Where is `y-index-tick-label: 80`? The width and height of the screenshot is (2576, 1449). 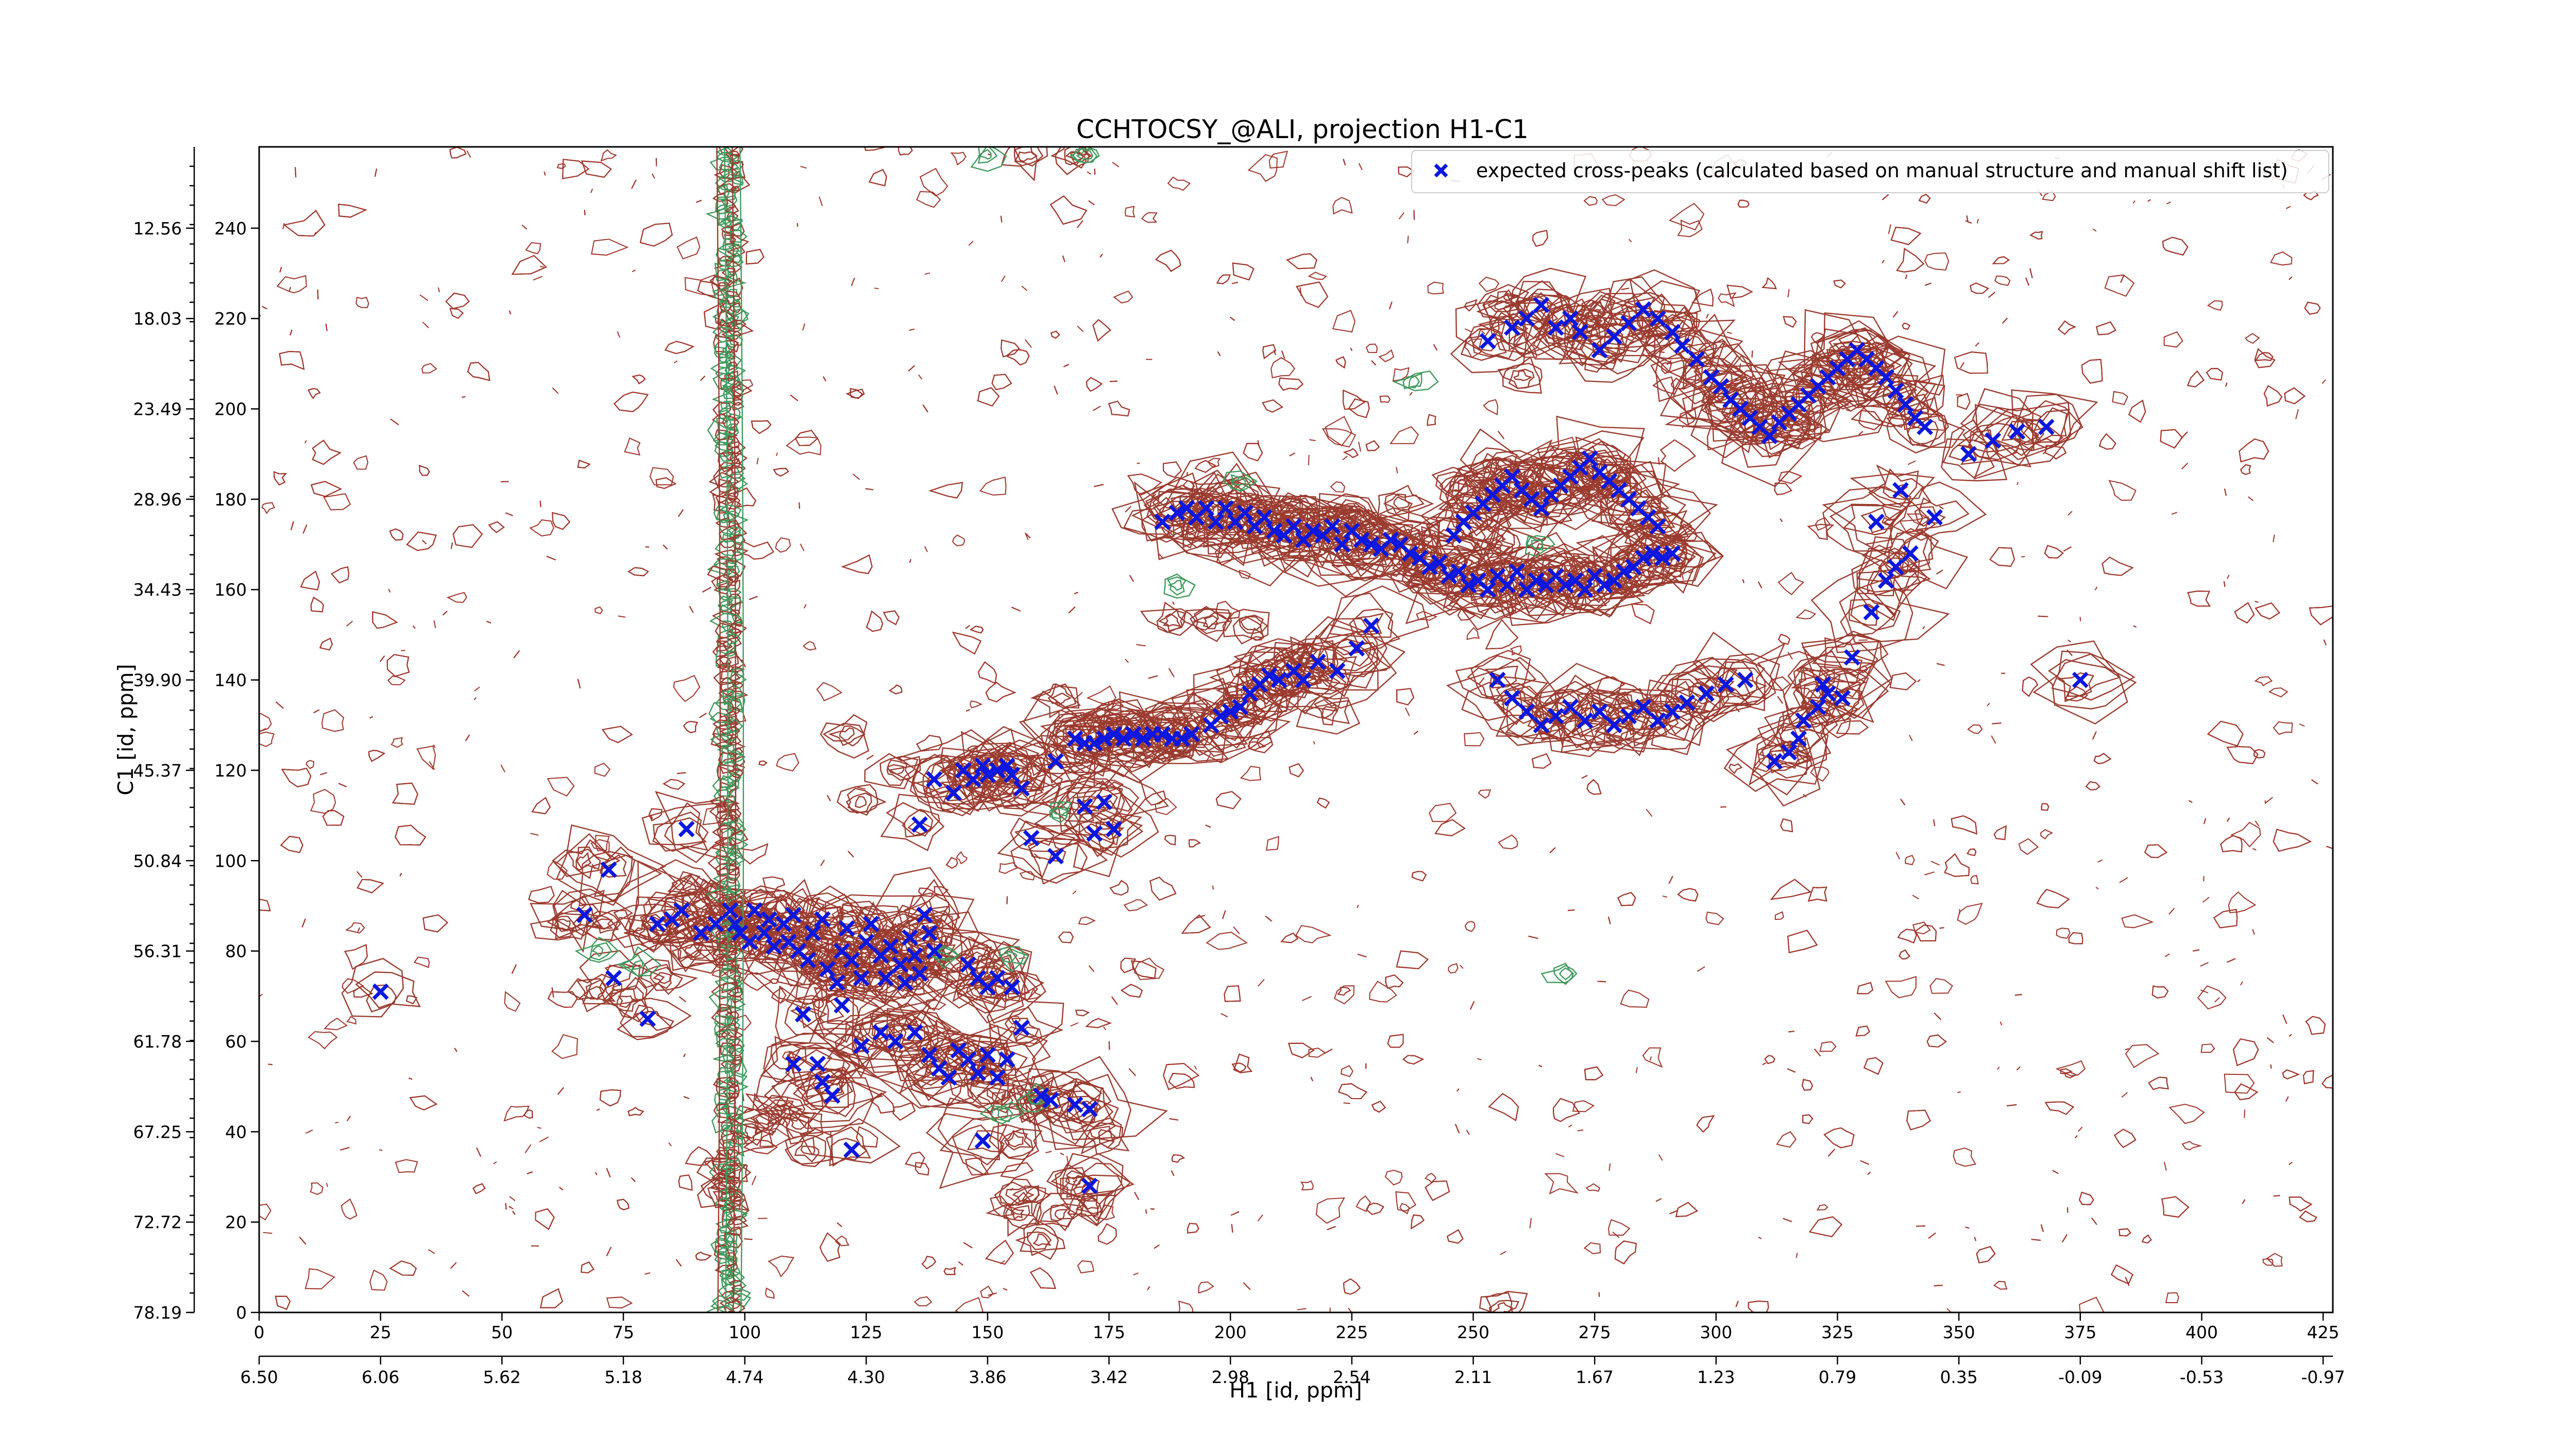
y-index-tick-label: 80 is located at coordinates (236, 951).